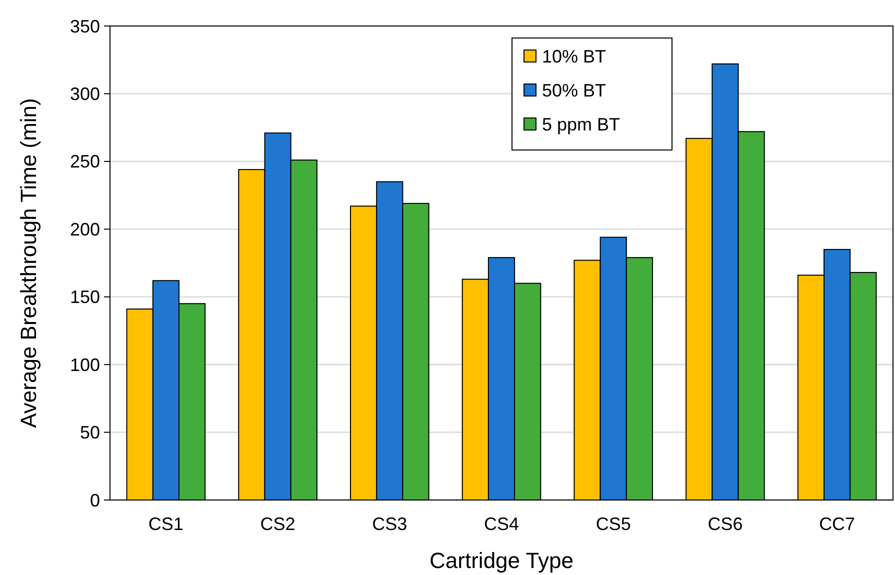 The width and height of the screenshot is (895, 575). Describe the element at coordinates (574, 90) in the screenshot. I see `legend-label: 50% BT` at that location.